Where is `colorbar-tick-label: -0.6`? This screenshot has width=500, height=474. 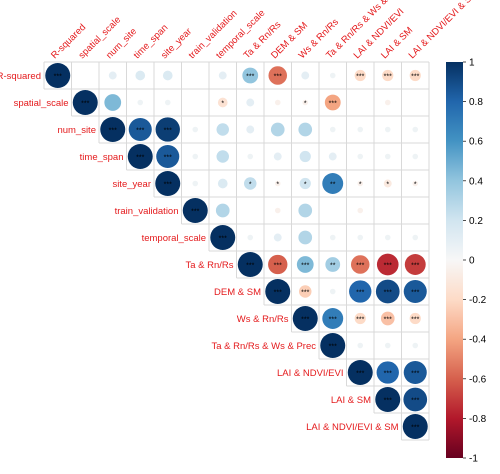 colorbar-tick-label: -0.6 is located at coordinates (478, 379).